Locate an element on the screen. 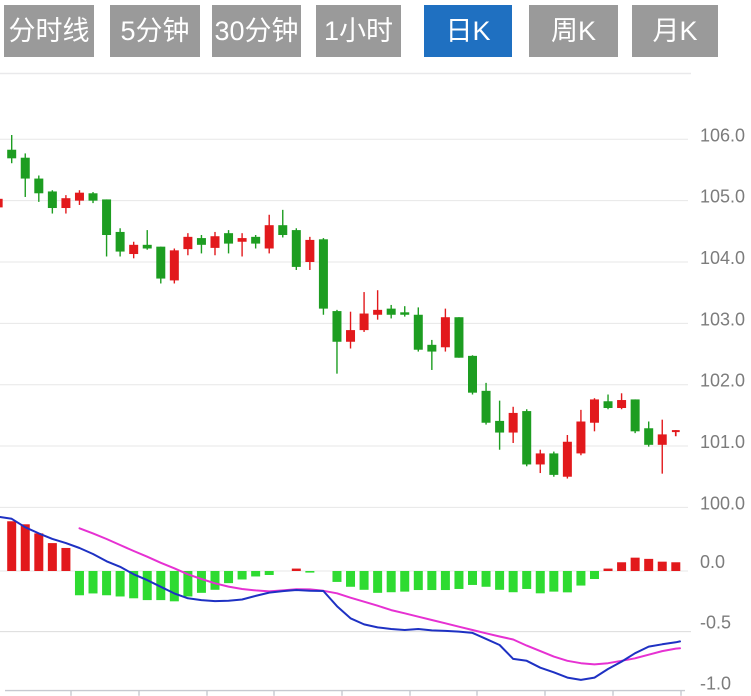 The height and width of the screenshot is (696, 751). tab-5min: 5分钟 is located at coordinates (155, 31).